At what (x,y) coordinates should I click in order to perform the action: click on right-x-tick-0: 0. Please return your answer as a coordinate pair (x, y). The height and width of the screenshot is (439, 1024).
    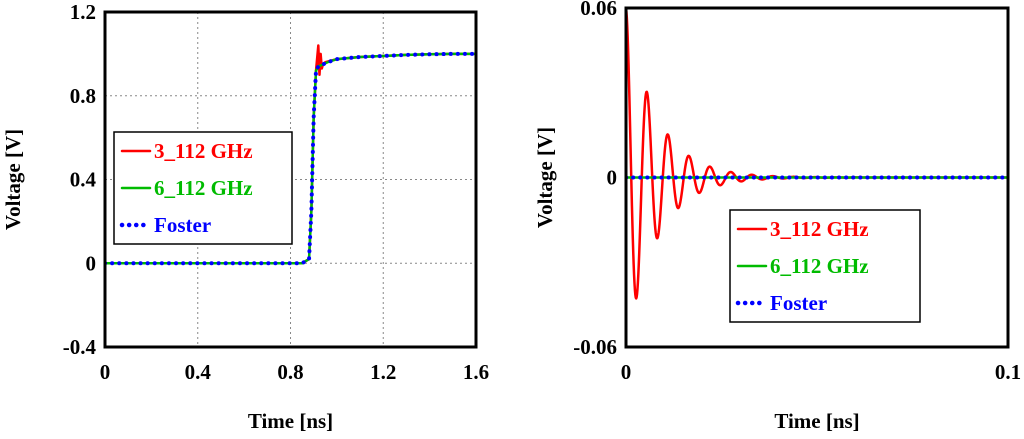
    Looking at the image, I should click on (626, 372).